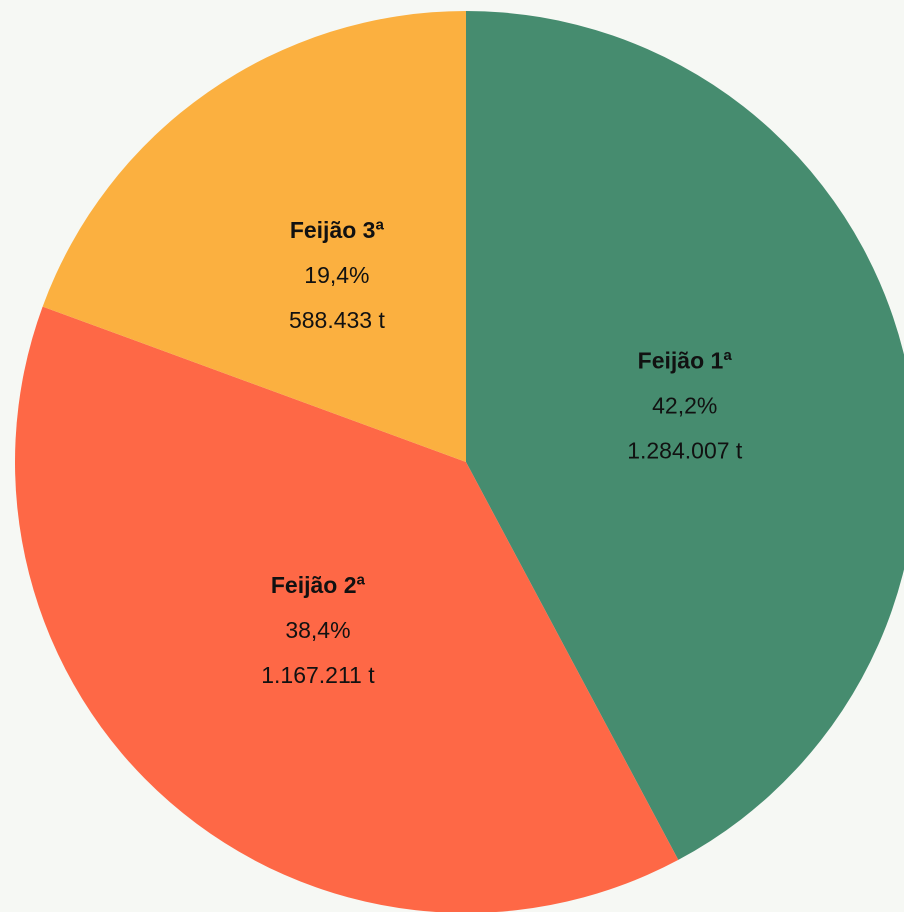 The image size is (904, 912). Describe the element at coordinates (337, 320) in the screenshot. I see `slice-amount: 588.433 t` at that location.